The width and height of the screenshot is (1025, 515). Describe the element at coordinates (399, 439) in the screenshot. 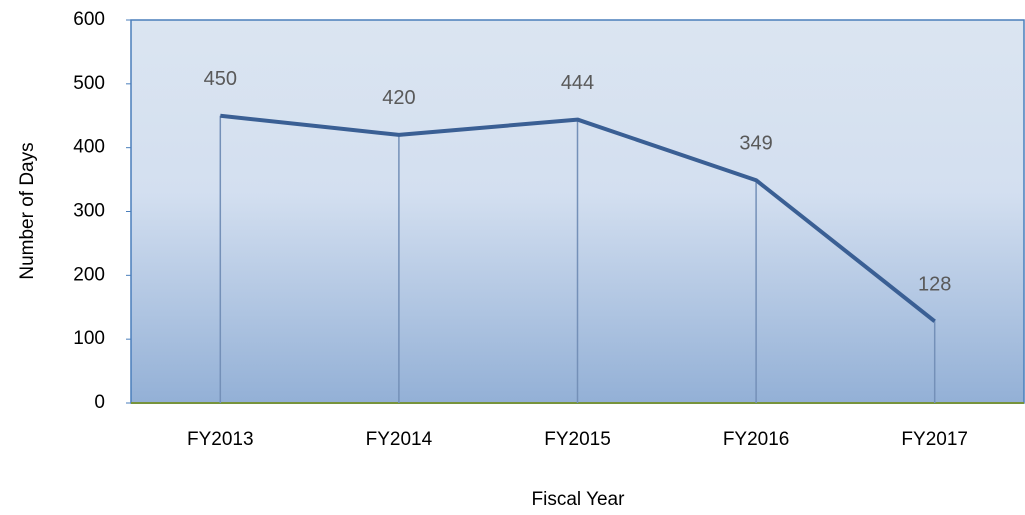

I see `x-tick-label: FY2014` at that location.